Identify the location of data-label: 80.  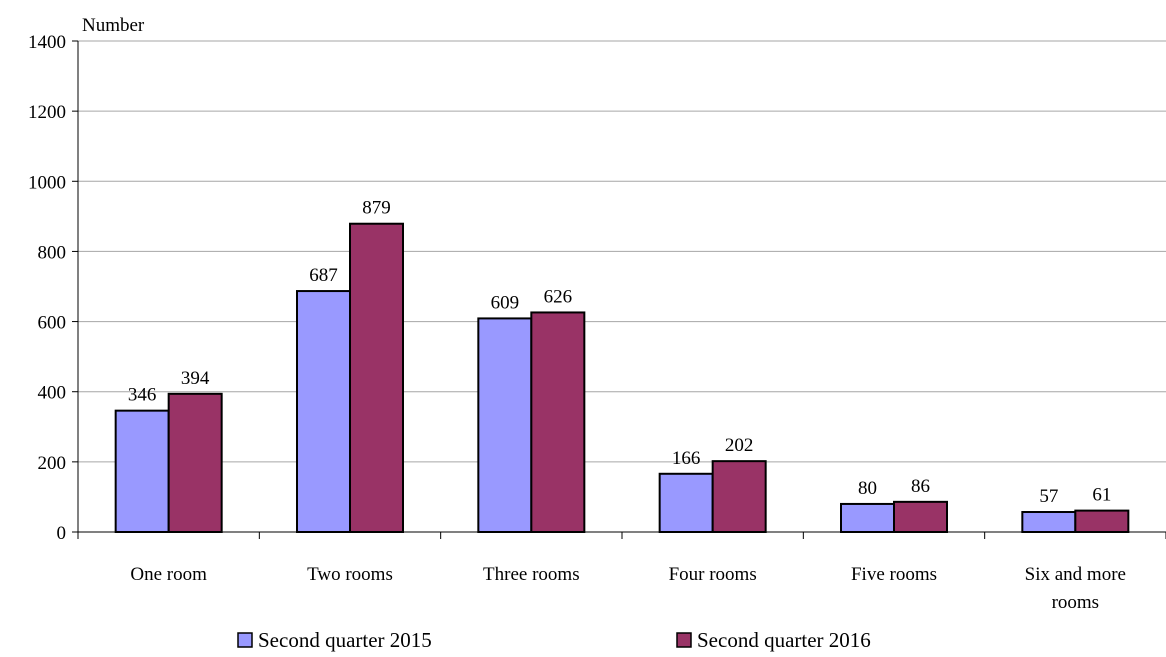
(867, 488).